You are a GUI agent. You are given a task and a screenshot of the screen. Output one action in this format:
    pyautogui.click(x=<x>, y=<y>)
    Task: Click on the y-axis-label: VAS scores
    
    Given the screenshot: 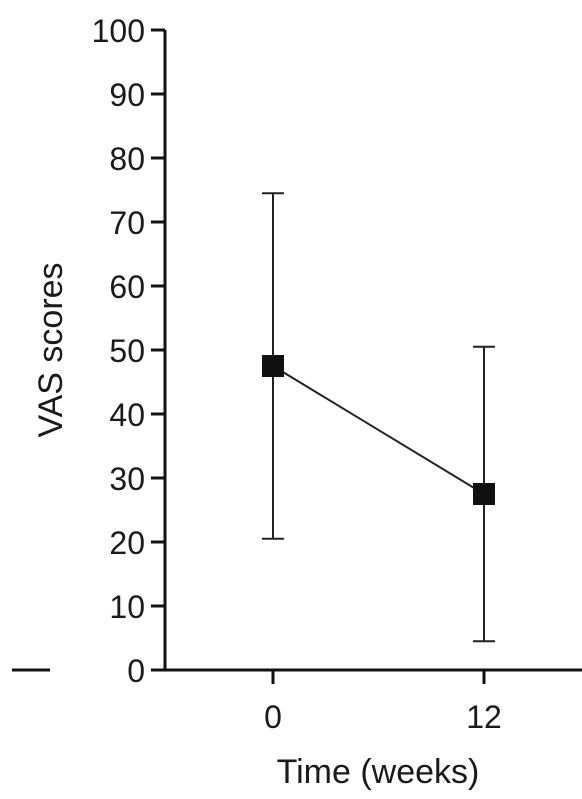 What is the action you would take?
    pyautogui.click(x=51, y=349)
    